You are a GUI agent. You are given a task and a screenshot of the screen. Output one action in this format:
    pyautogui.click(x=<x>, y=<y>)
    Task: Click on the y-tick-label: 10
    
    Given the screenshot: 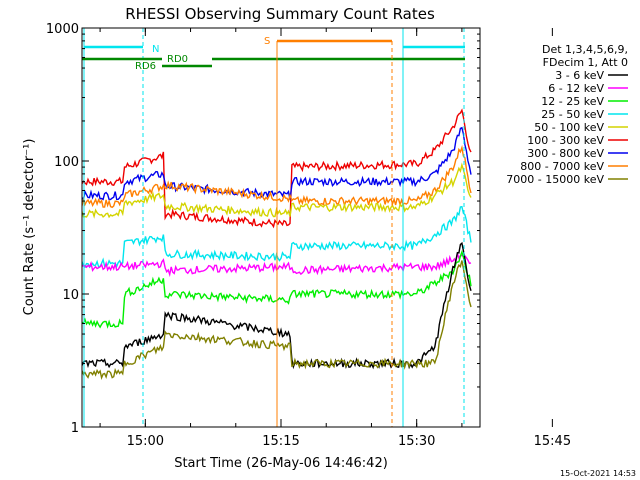 What is the action you would take?
    pyautogui.click(x=70, y=295)
    